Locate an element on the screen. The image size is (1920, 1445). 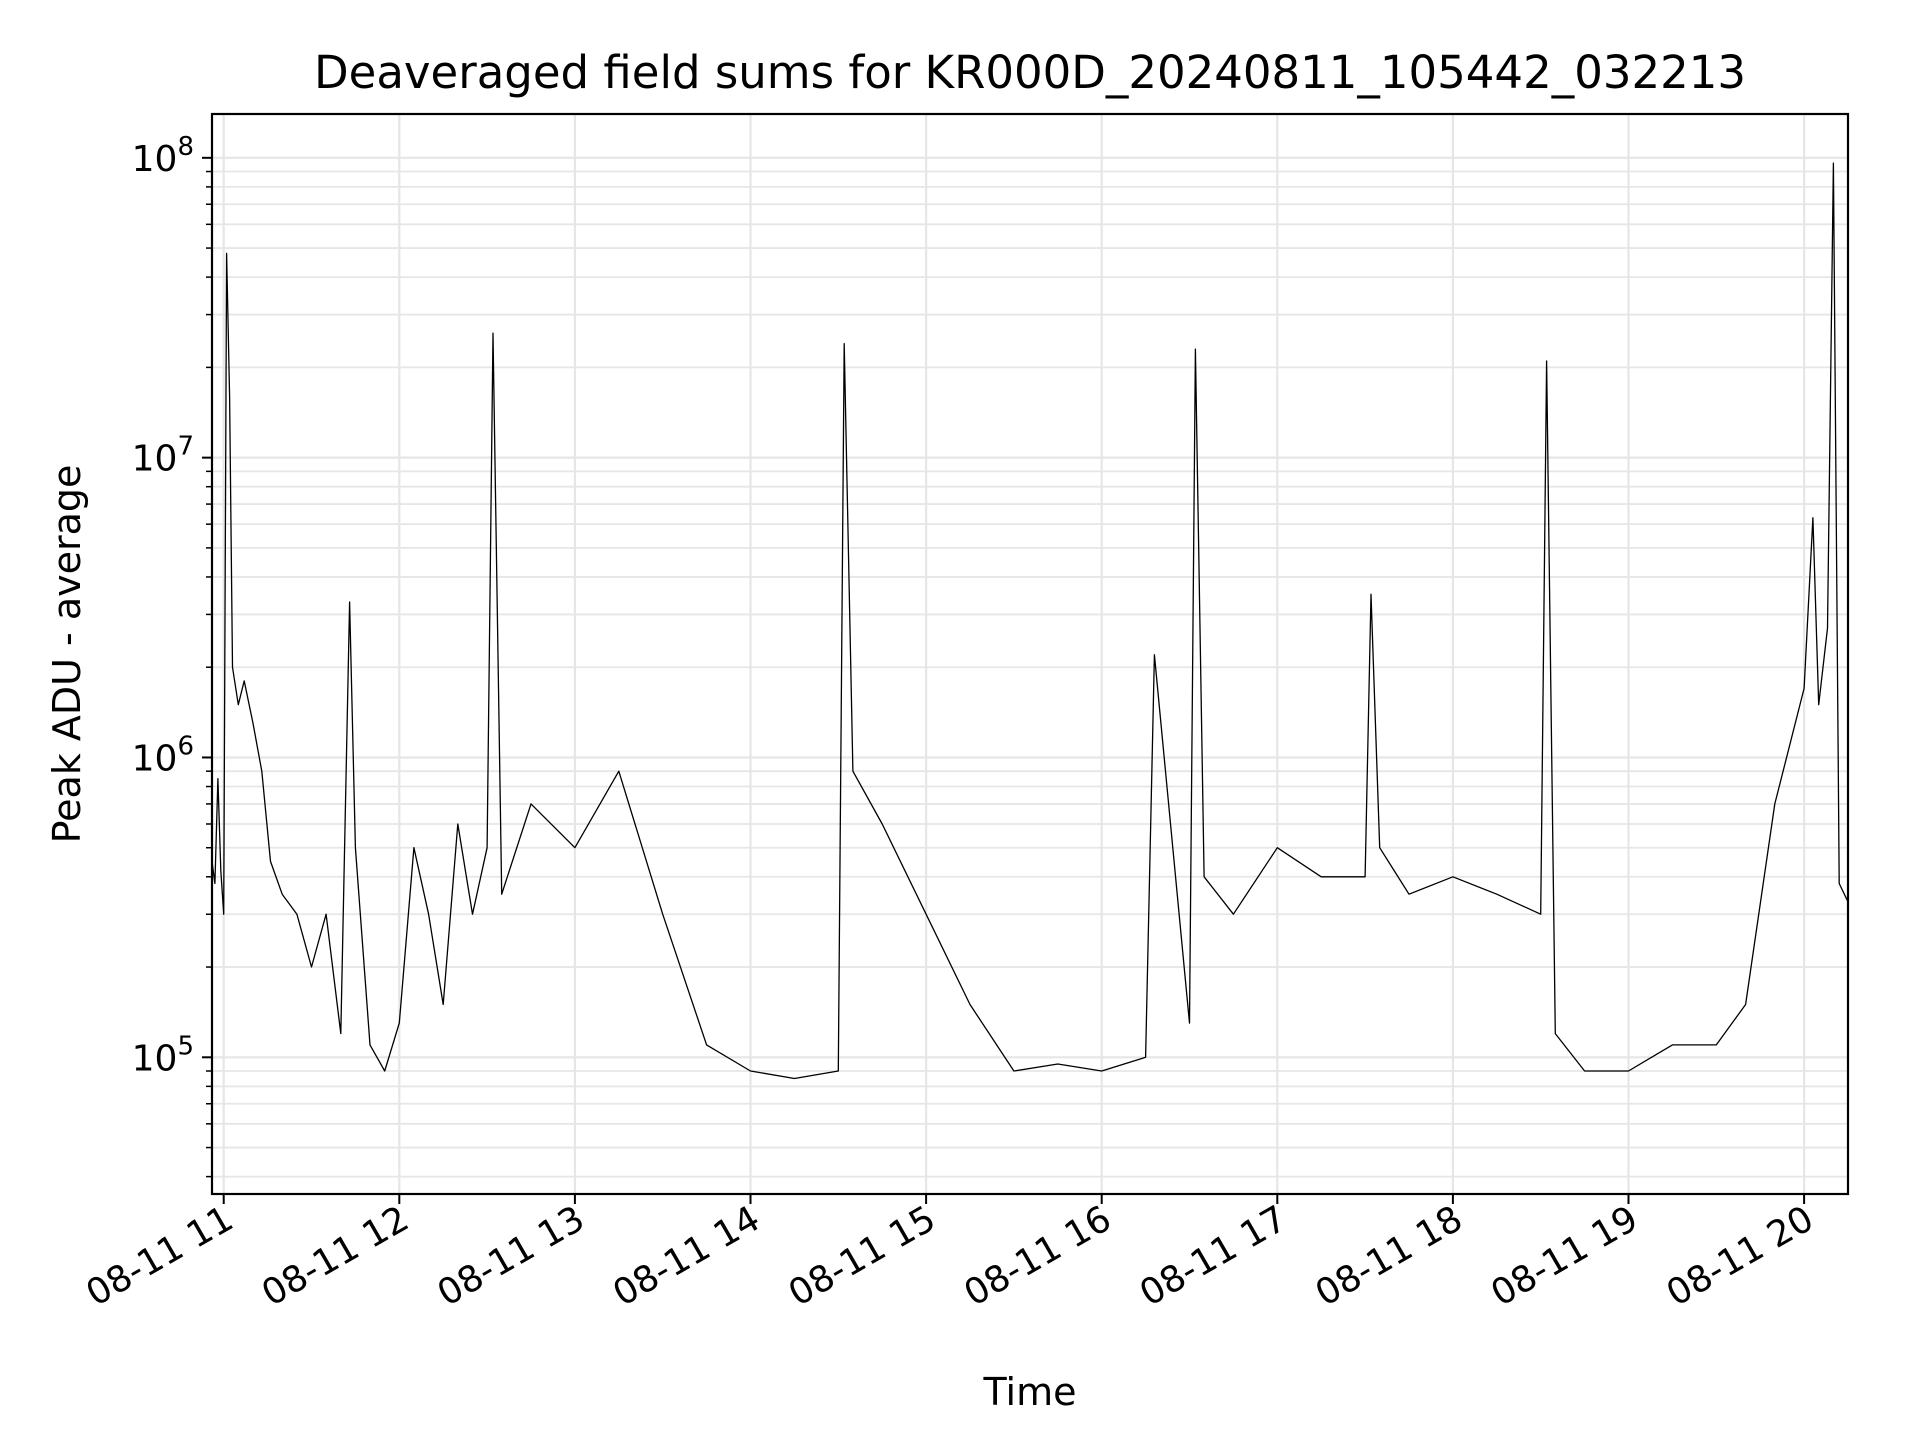
x-axis-label: Time is located at coordinates (1030, 1392).